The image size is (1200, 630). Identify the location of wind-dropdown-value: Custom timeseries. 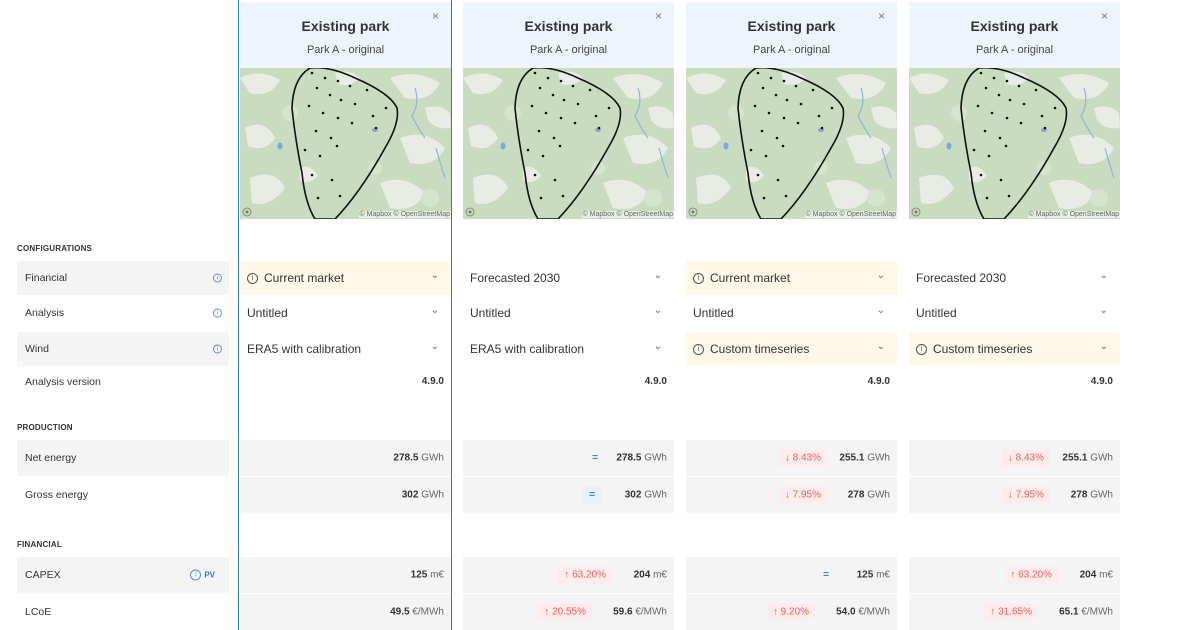
(760, 349).